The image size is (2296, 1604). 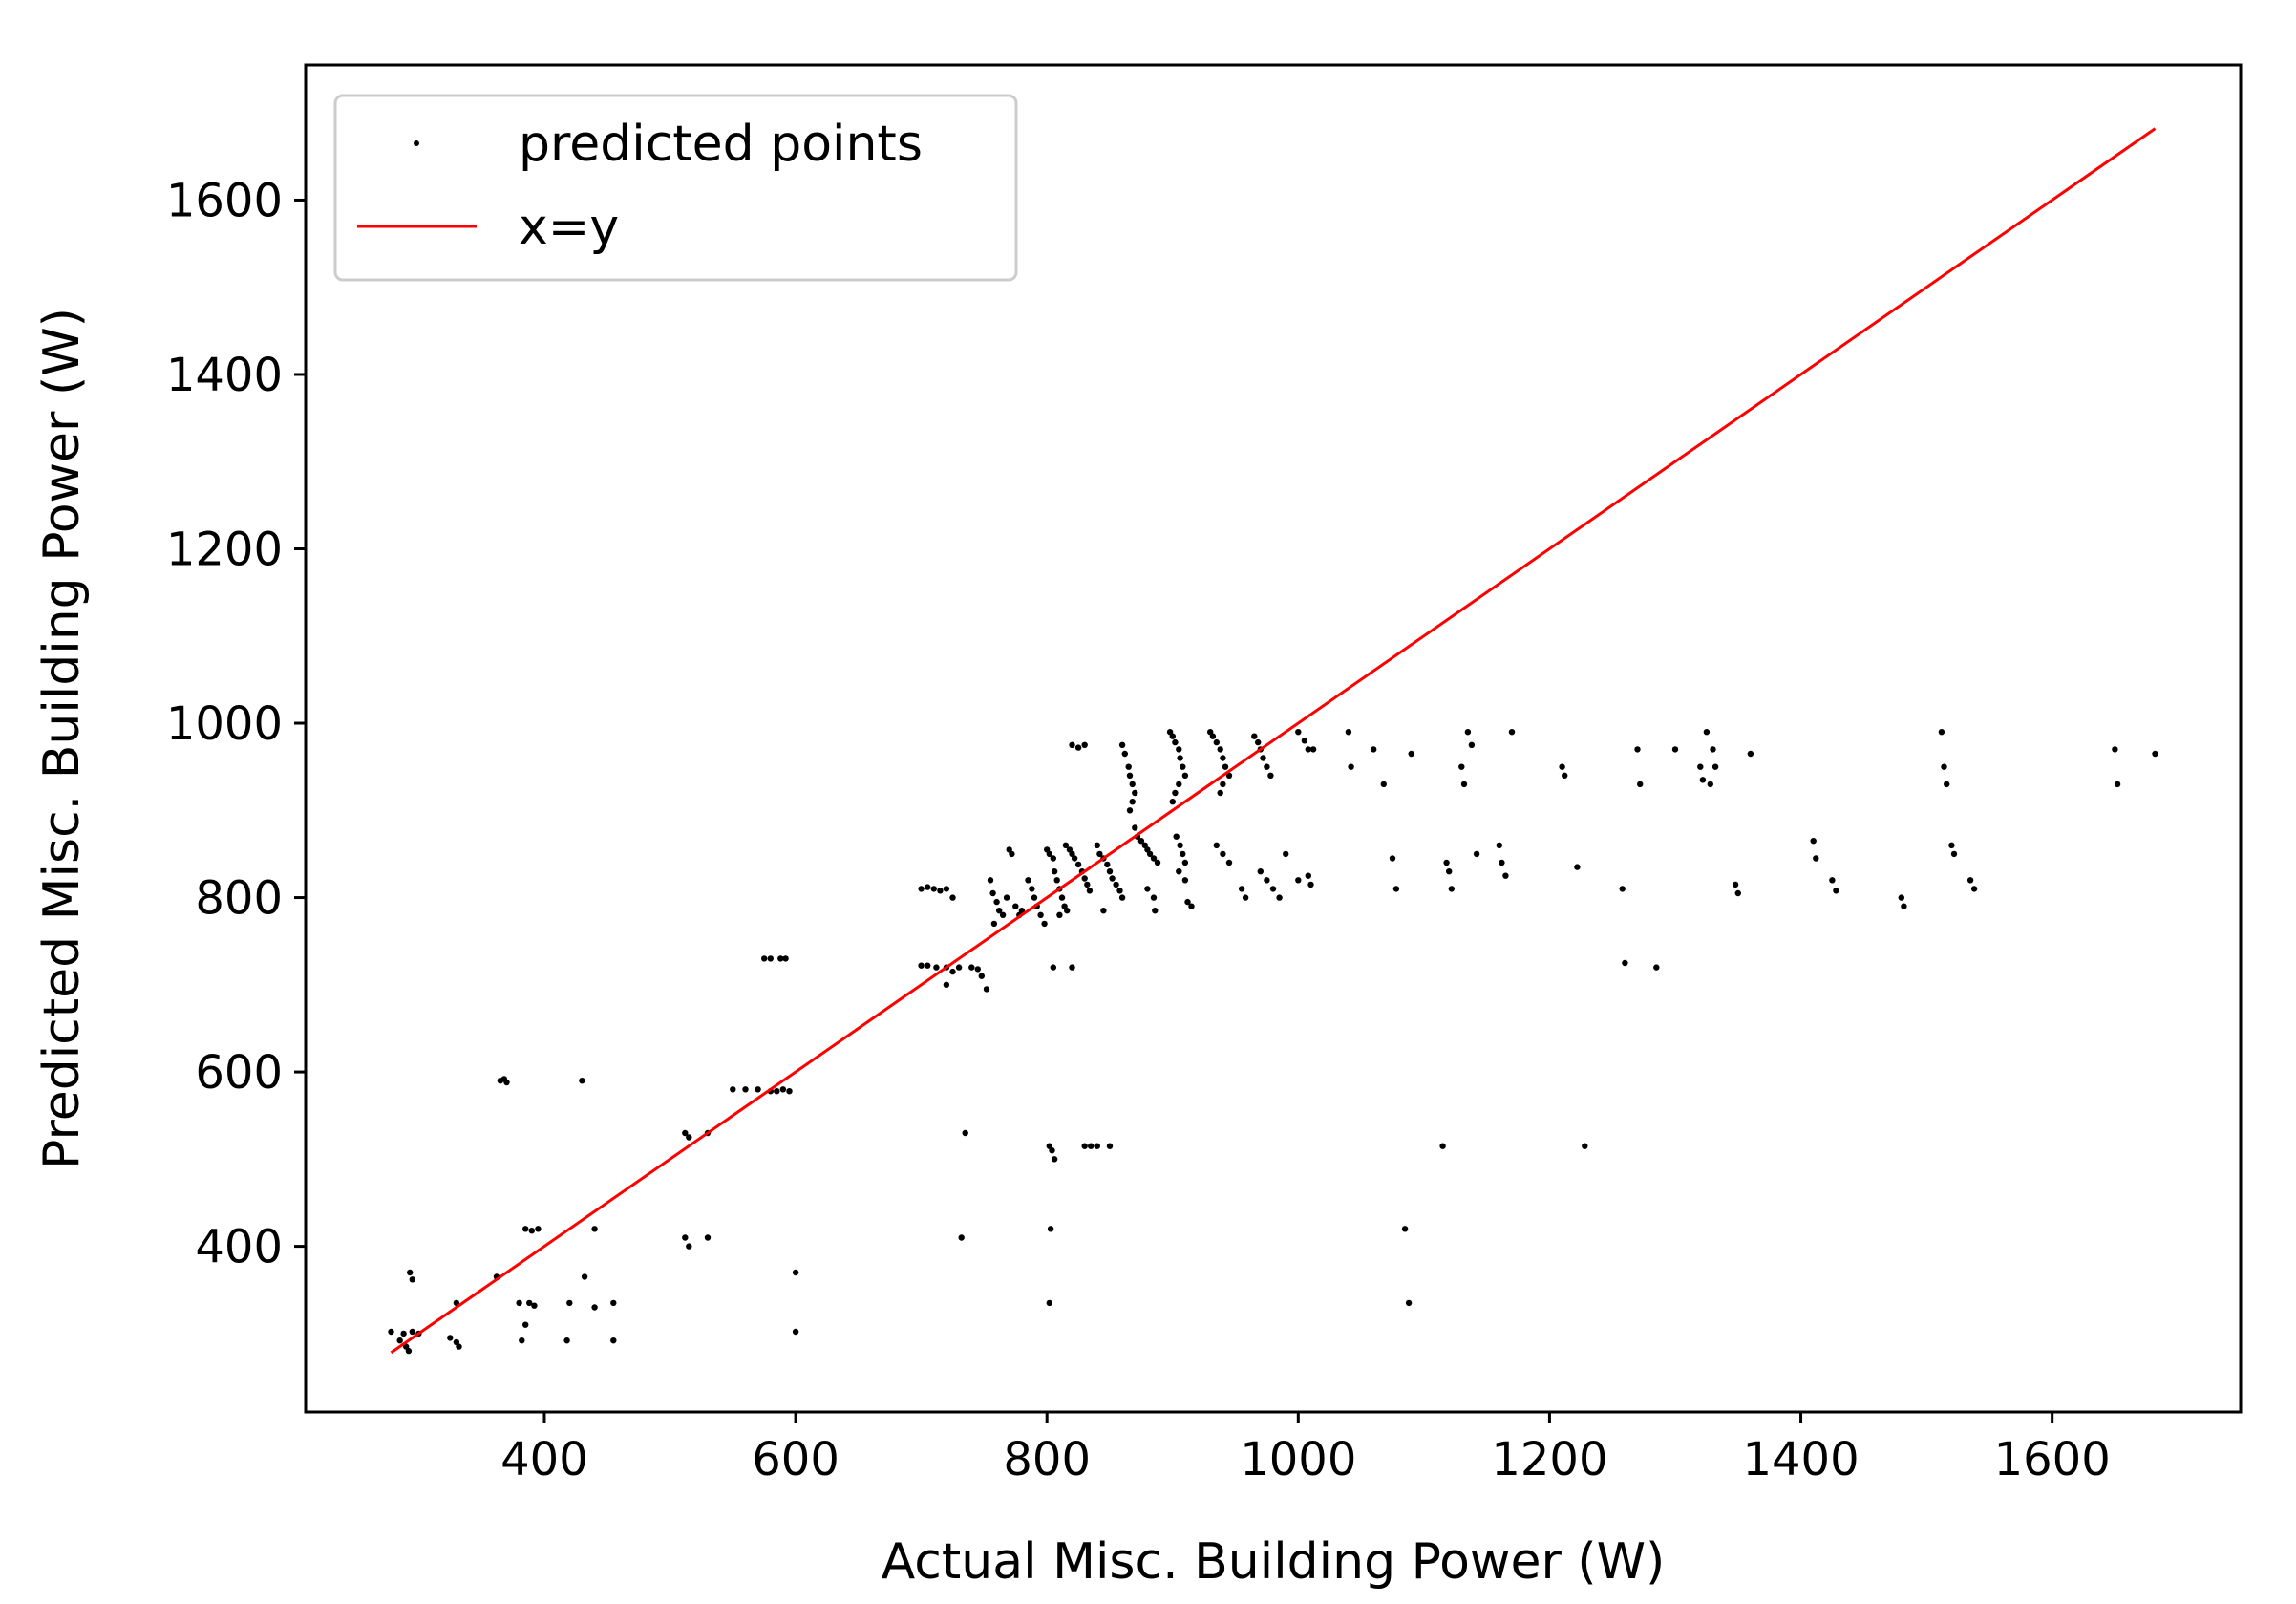 I want to click on x-tick-label: 1000, so click(x=1298, y=1459).